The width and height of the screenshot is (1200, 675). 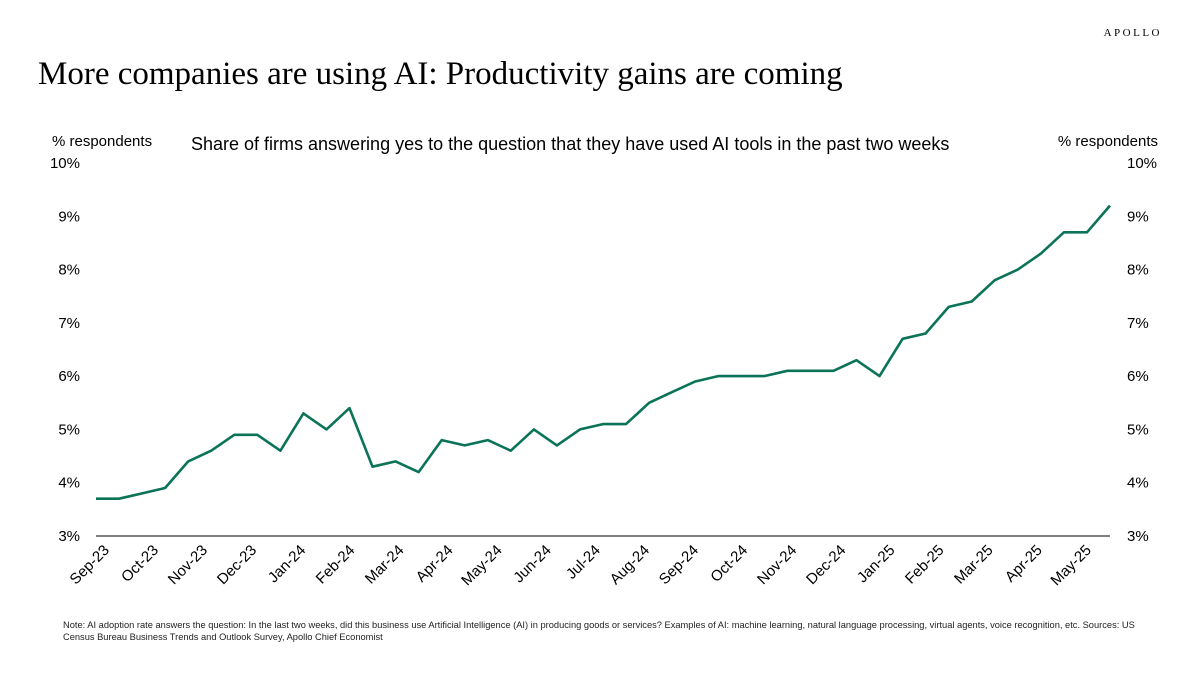 What do you see at coordinates (287, 564) in the screenshot?
I see `x-tick-label: Jan-24` at bounding box center [287, 564].